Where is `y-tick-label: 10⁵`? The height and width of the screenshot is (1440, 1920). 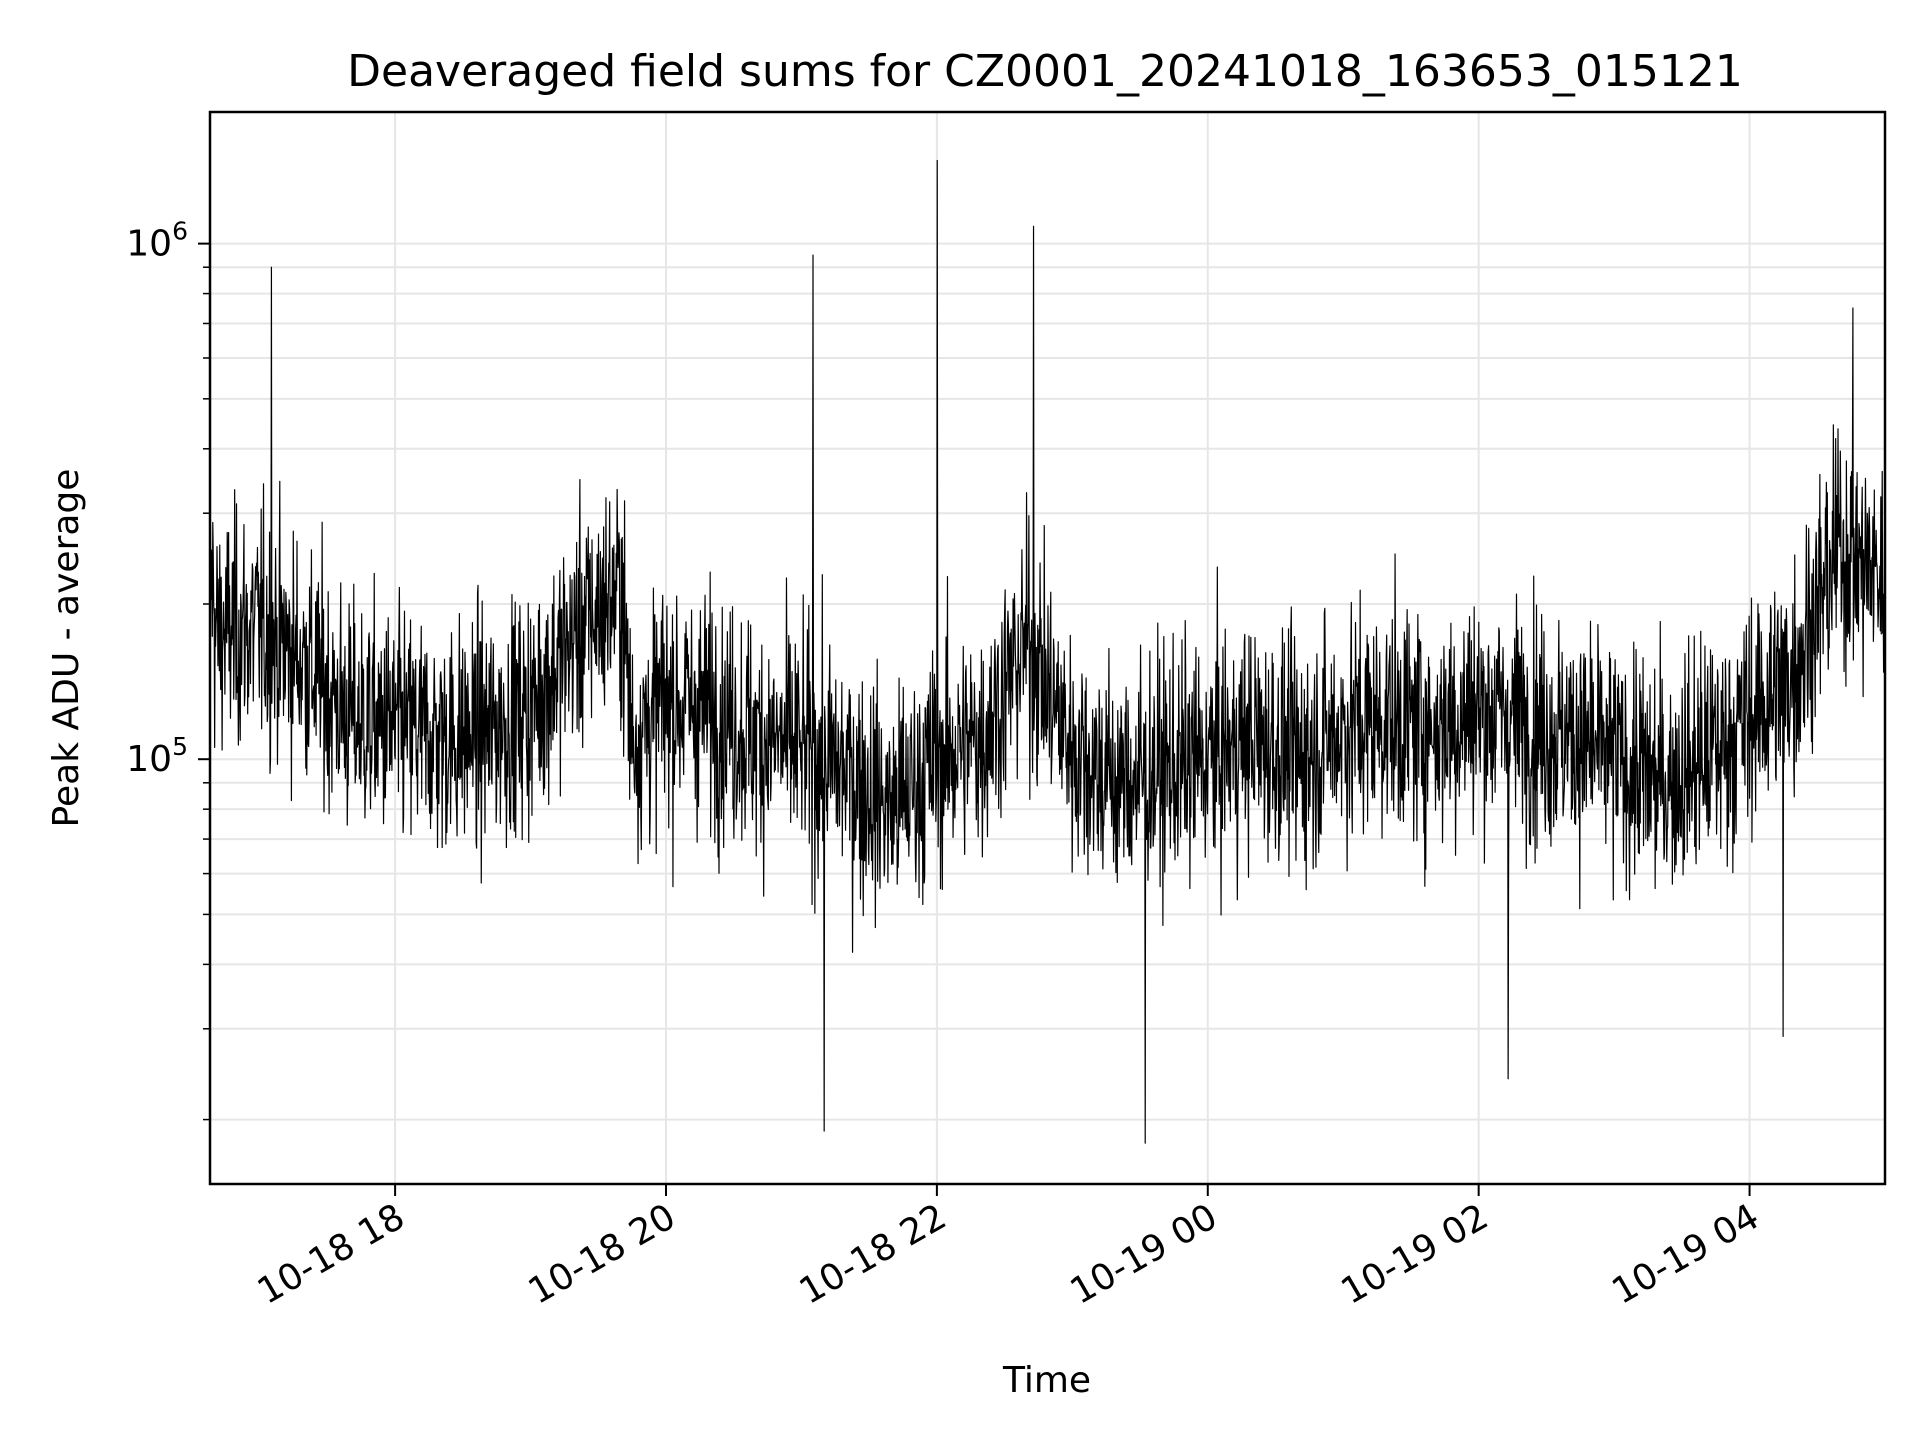 y-tick-label: 10⁵ is located at coordinates (157, 756).